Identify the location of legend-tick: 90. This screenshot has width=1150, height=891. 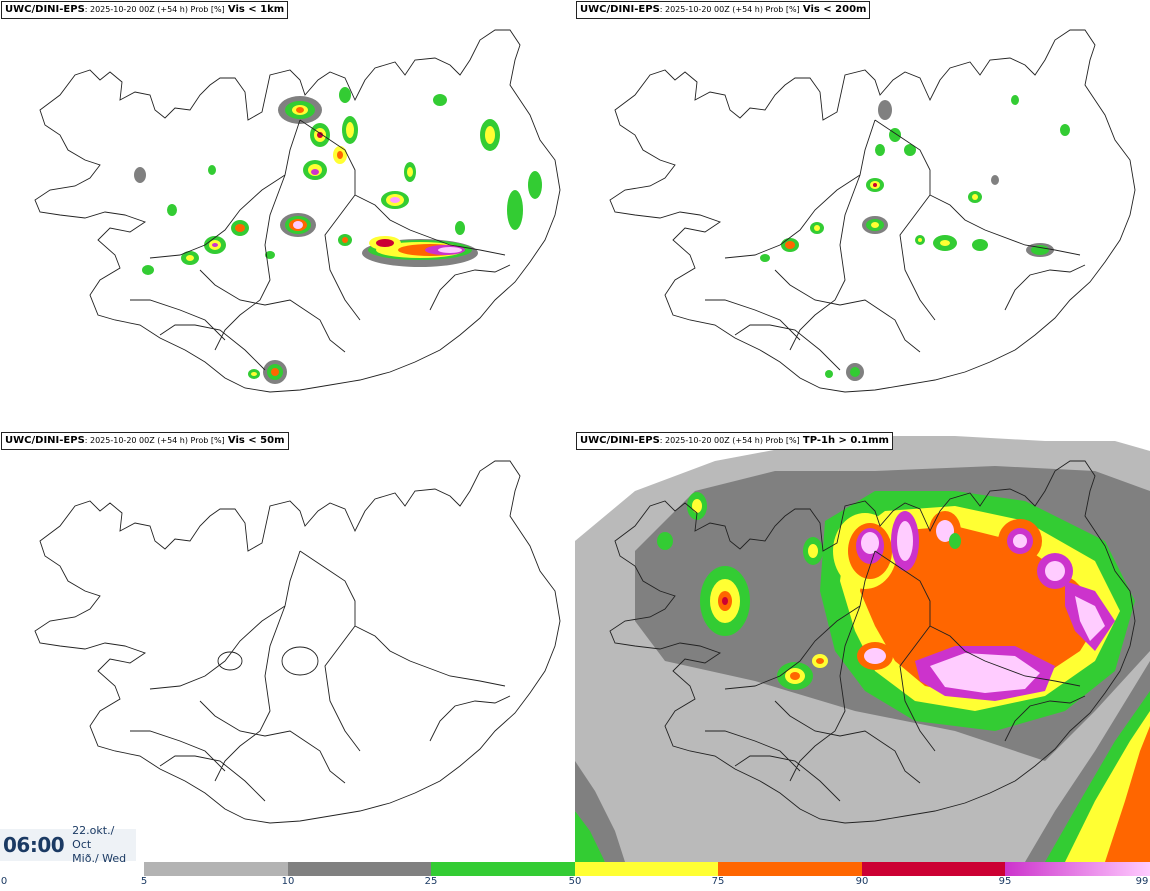
(862, 881).